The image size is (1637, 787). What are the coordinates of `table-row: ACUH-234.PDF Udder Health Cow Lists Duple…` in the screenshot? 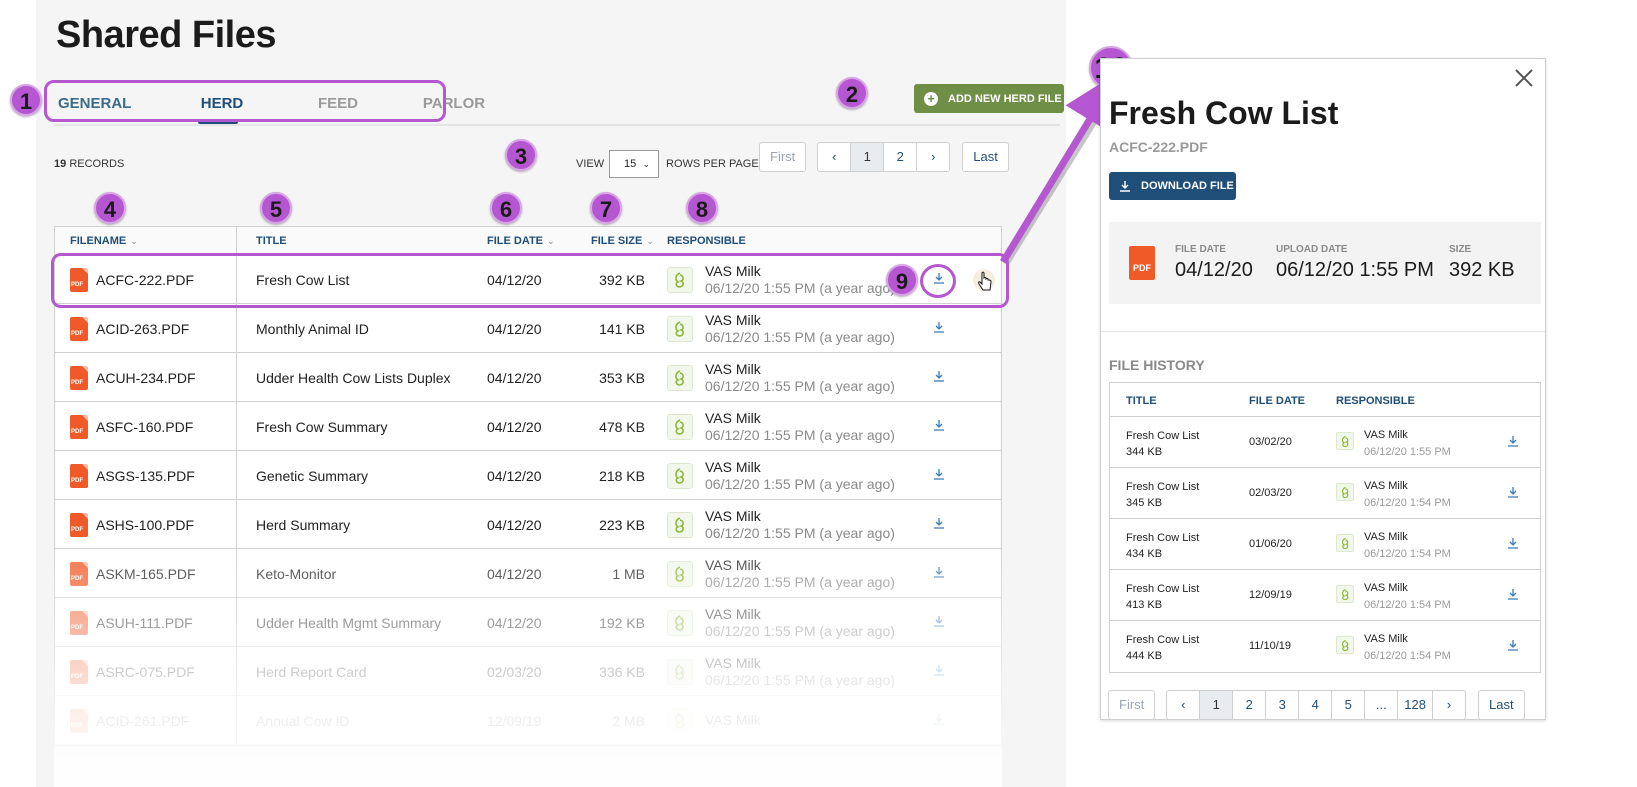 It's located at (528, 377).